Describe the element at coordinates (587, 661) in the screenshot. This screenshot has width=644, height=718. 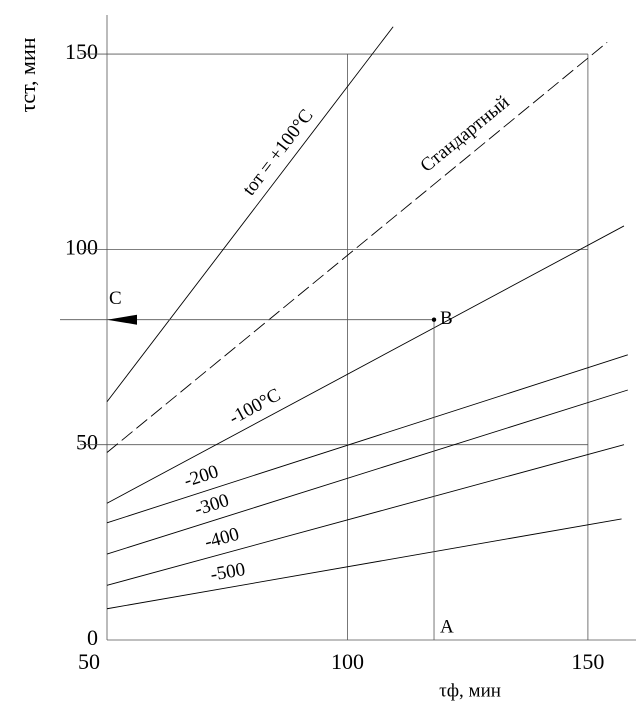
I see `x-tick-label: 150` at that location.